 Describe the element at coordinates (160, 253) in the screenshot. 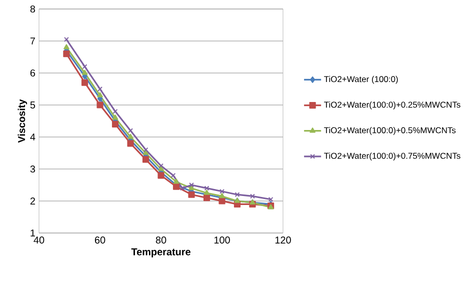

I see `x-axis-title: Temperature` at that location.